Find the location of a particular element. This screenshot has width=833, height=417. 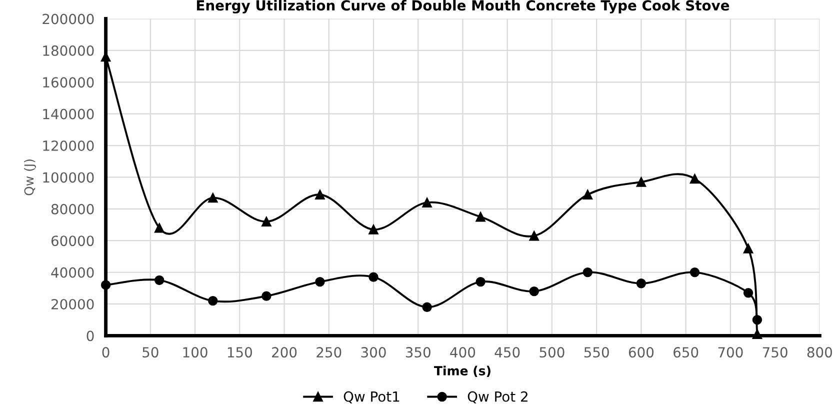

legend-label: Qw Pot 2 is located at coordinates (498, 397).